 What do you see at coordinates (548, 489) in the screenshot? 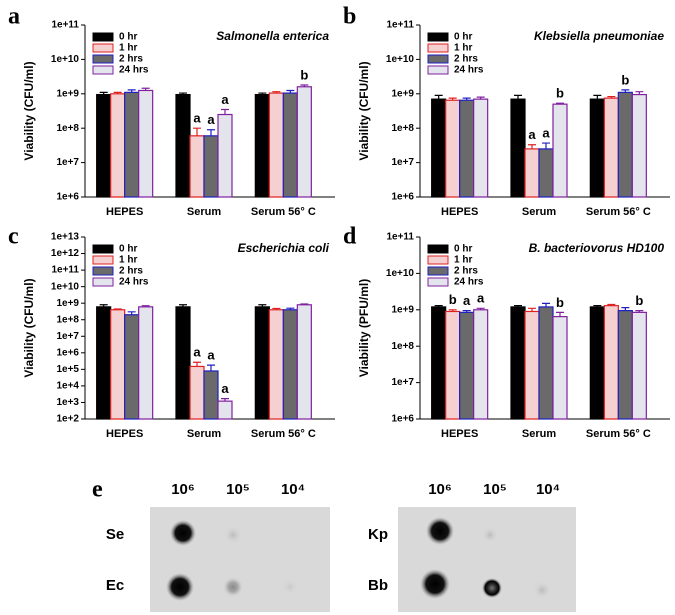
I see `blot-column-label: 10⁴` at bounding box center [548, 489].